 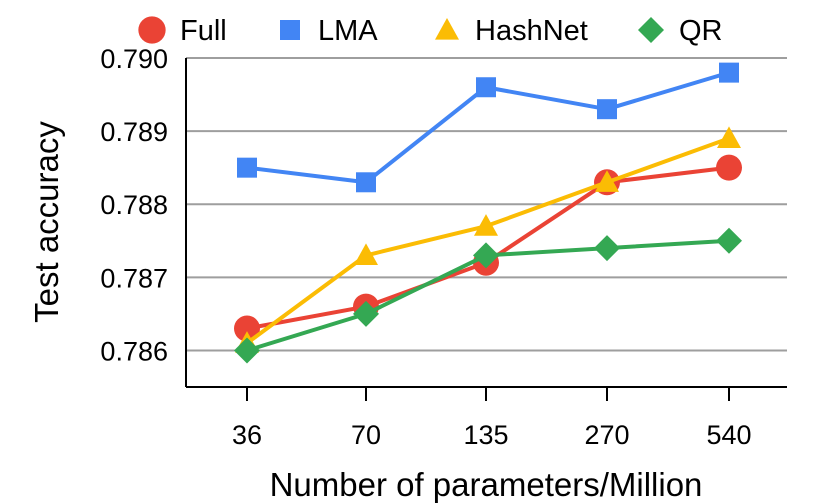 What do you see at coordinates (651, 30) in the screenshot?
I see `legend-marker-qr` at bounding box center [651, 30].